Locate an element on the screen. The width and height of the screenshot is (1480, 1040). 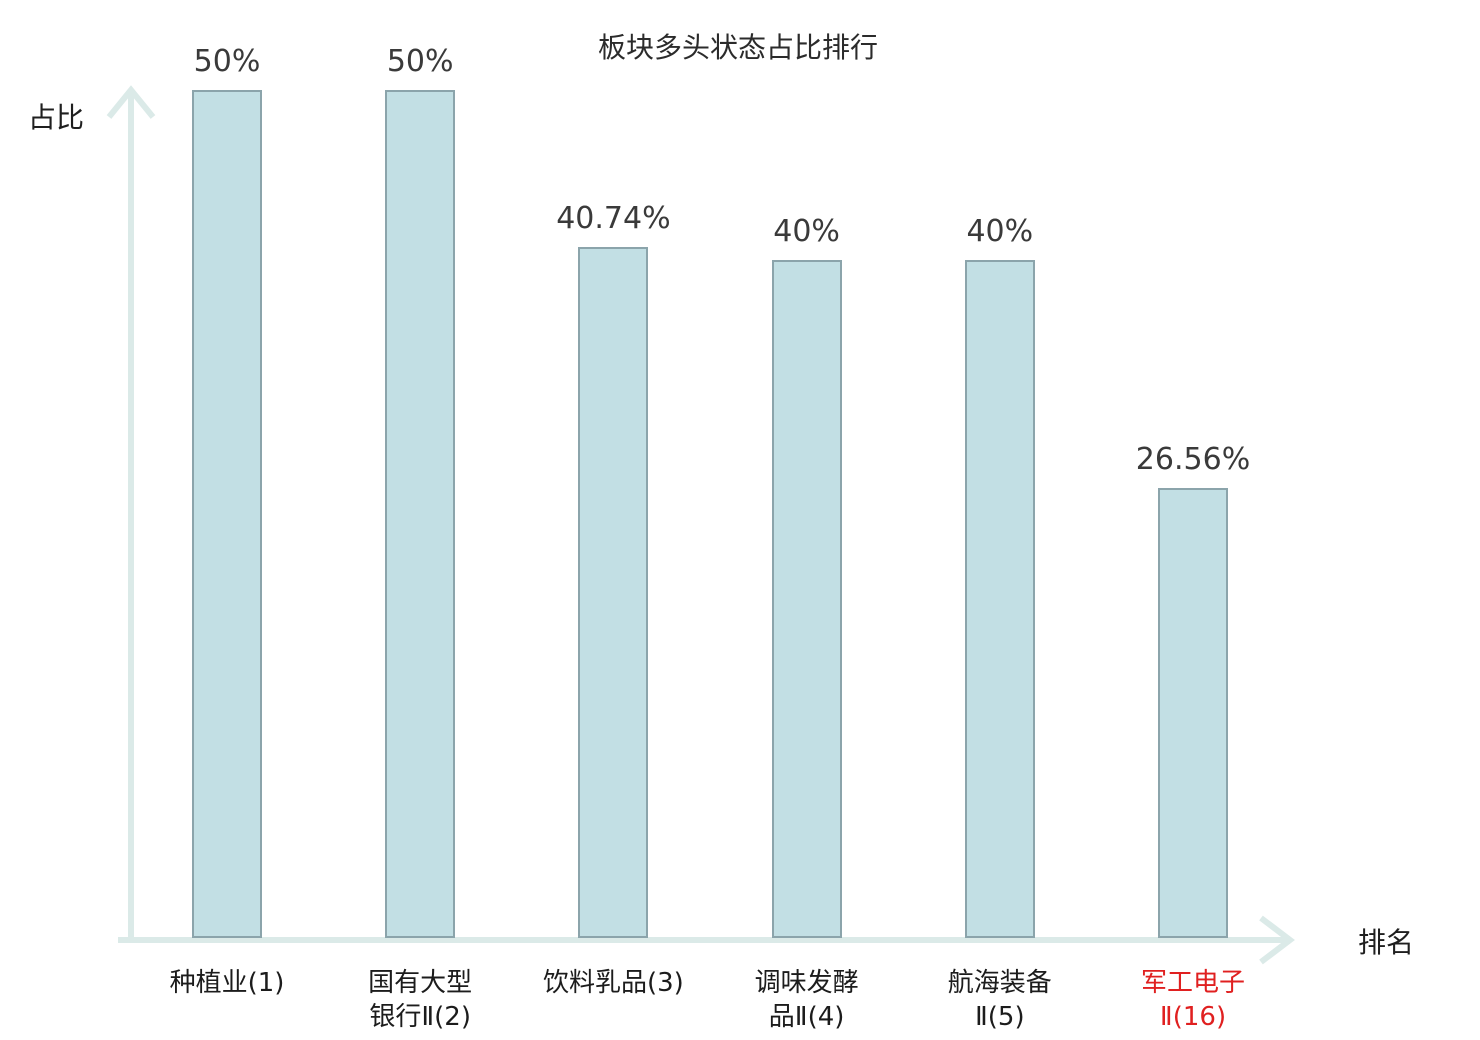
category-label: 国有大型银行Ⅱ(2) is located at coordinates (420, 1000).